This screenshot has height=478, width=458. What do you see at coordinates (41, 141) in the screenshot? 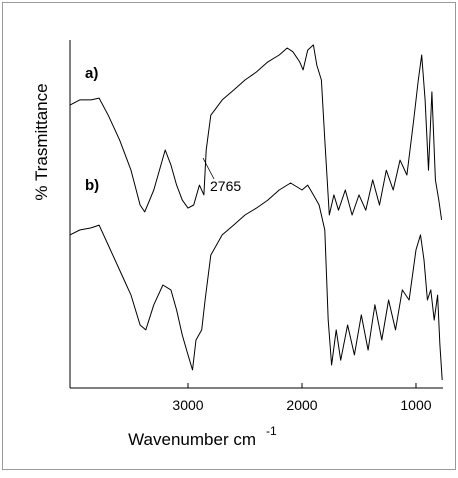
I see `y-axis-label: % Trasmittance` at bounding box center [41, 141].